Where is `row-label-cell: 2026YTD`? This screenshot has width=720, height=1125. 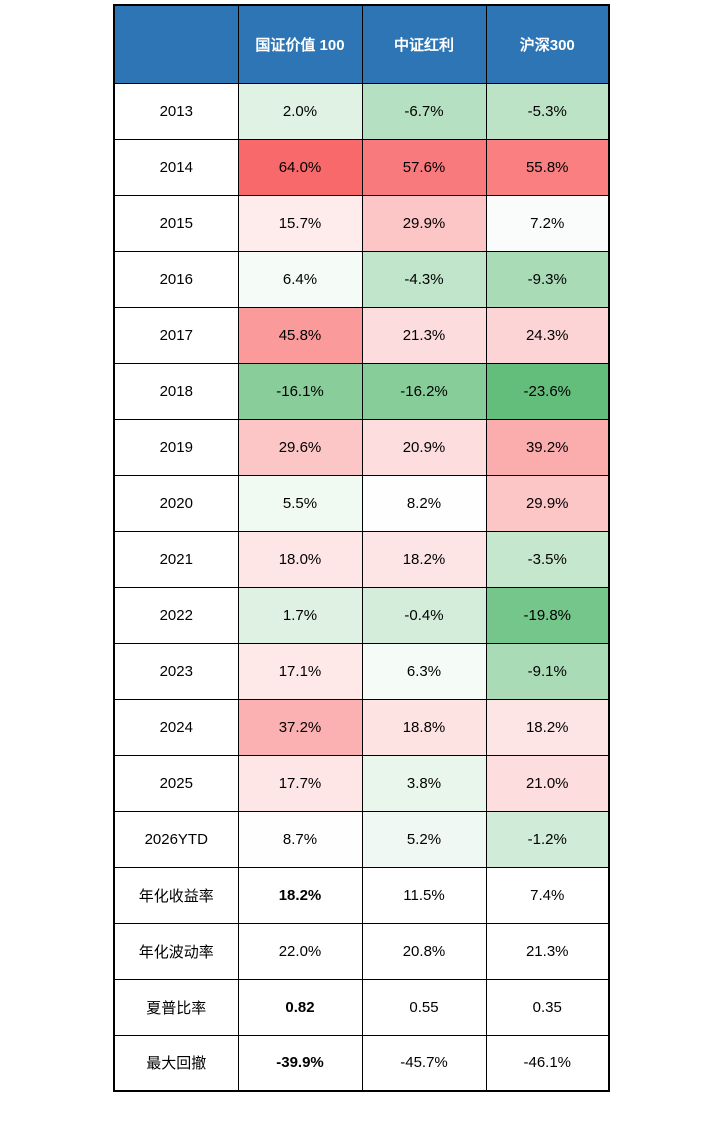 row-label-cell: 2026YTD is located at coordinates (176, 839).